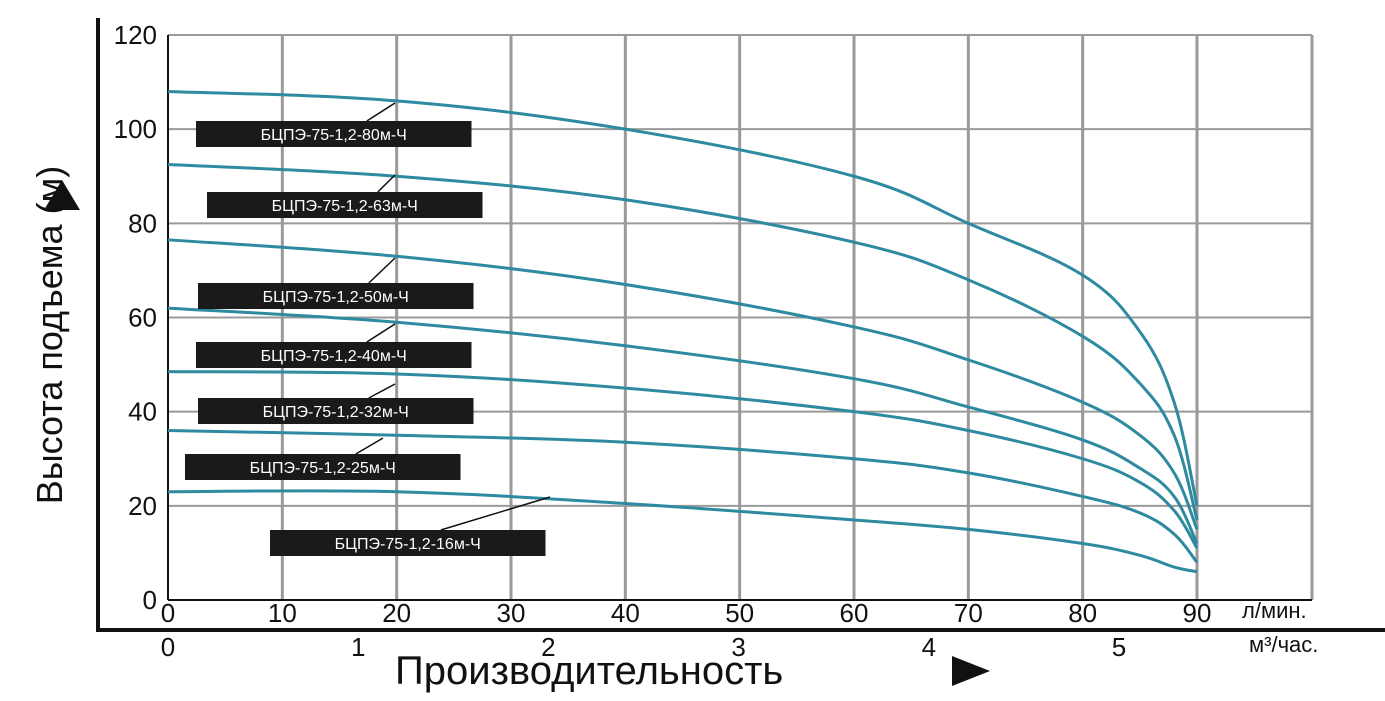 The image size is (1385, 701). Describe the element at coordinates (142, 412) in the screenshot. I see `y-tick-label: 40` at that location.